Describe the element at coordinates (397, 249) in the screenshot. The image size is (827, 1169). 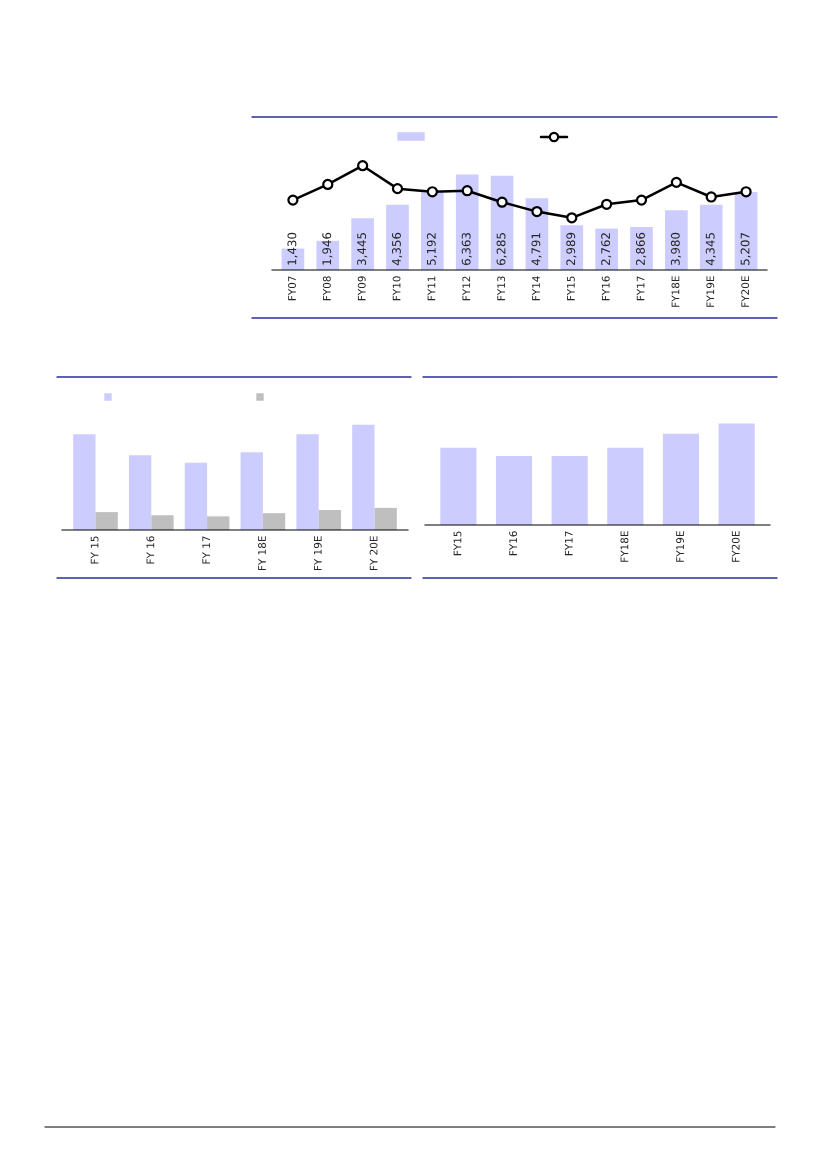
I see `data-label: 4,356` at that location.